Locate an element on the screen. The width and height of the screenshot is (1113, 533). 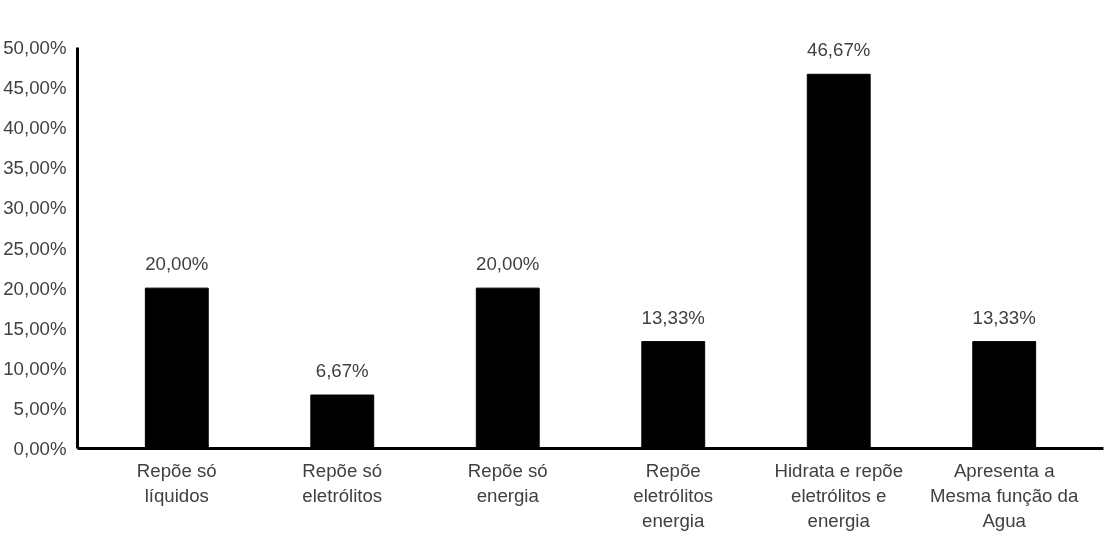
data-label: 6,67% is located at coordinates (342, 371).